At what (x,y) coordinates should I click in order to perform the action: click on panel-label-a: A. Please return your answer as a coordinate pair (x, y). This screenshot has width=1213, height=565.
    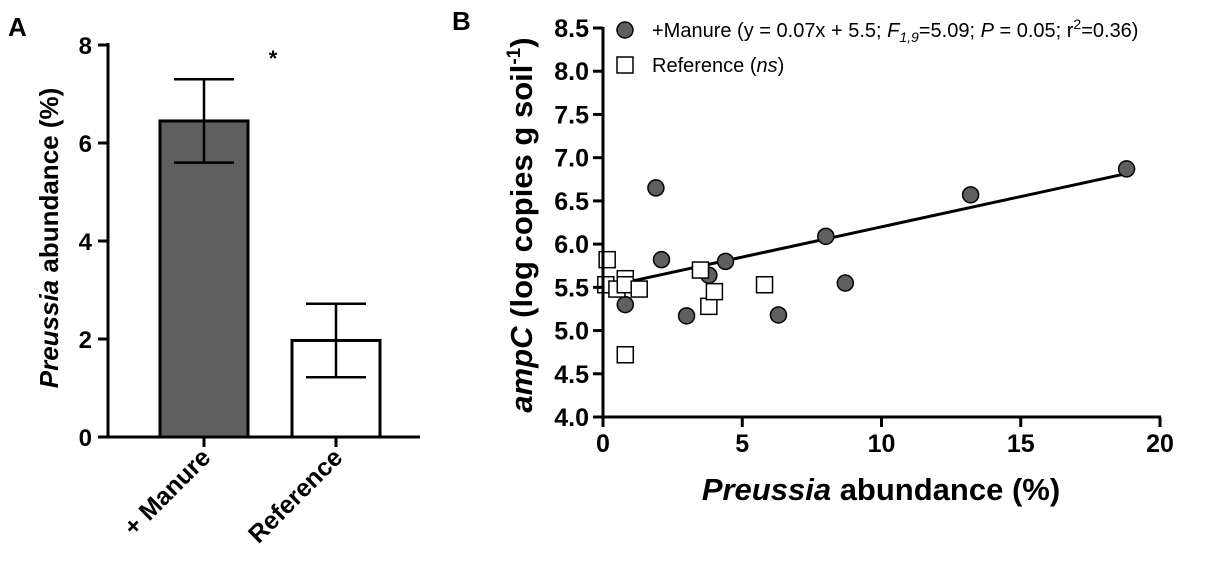
    Looking at the image, I should click on (17, 27).